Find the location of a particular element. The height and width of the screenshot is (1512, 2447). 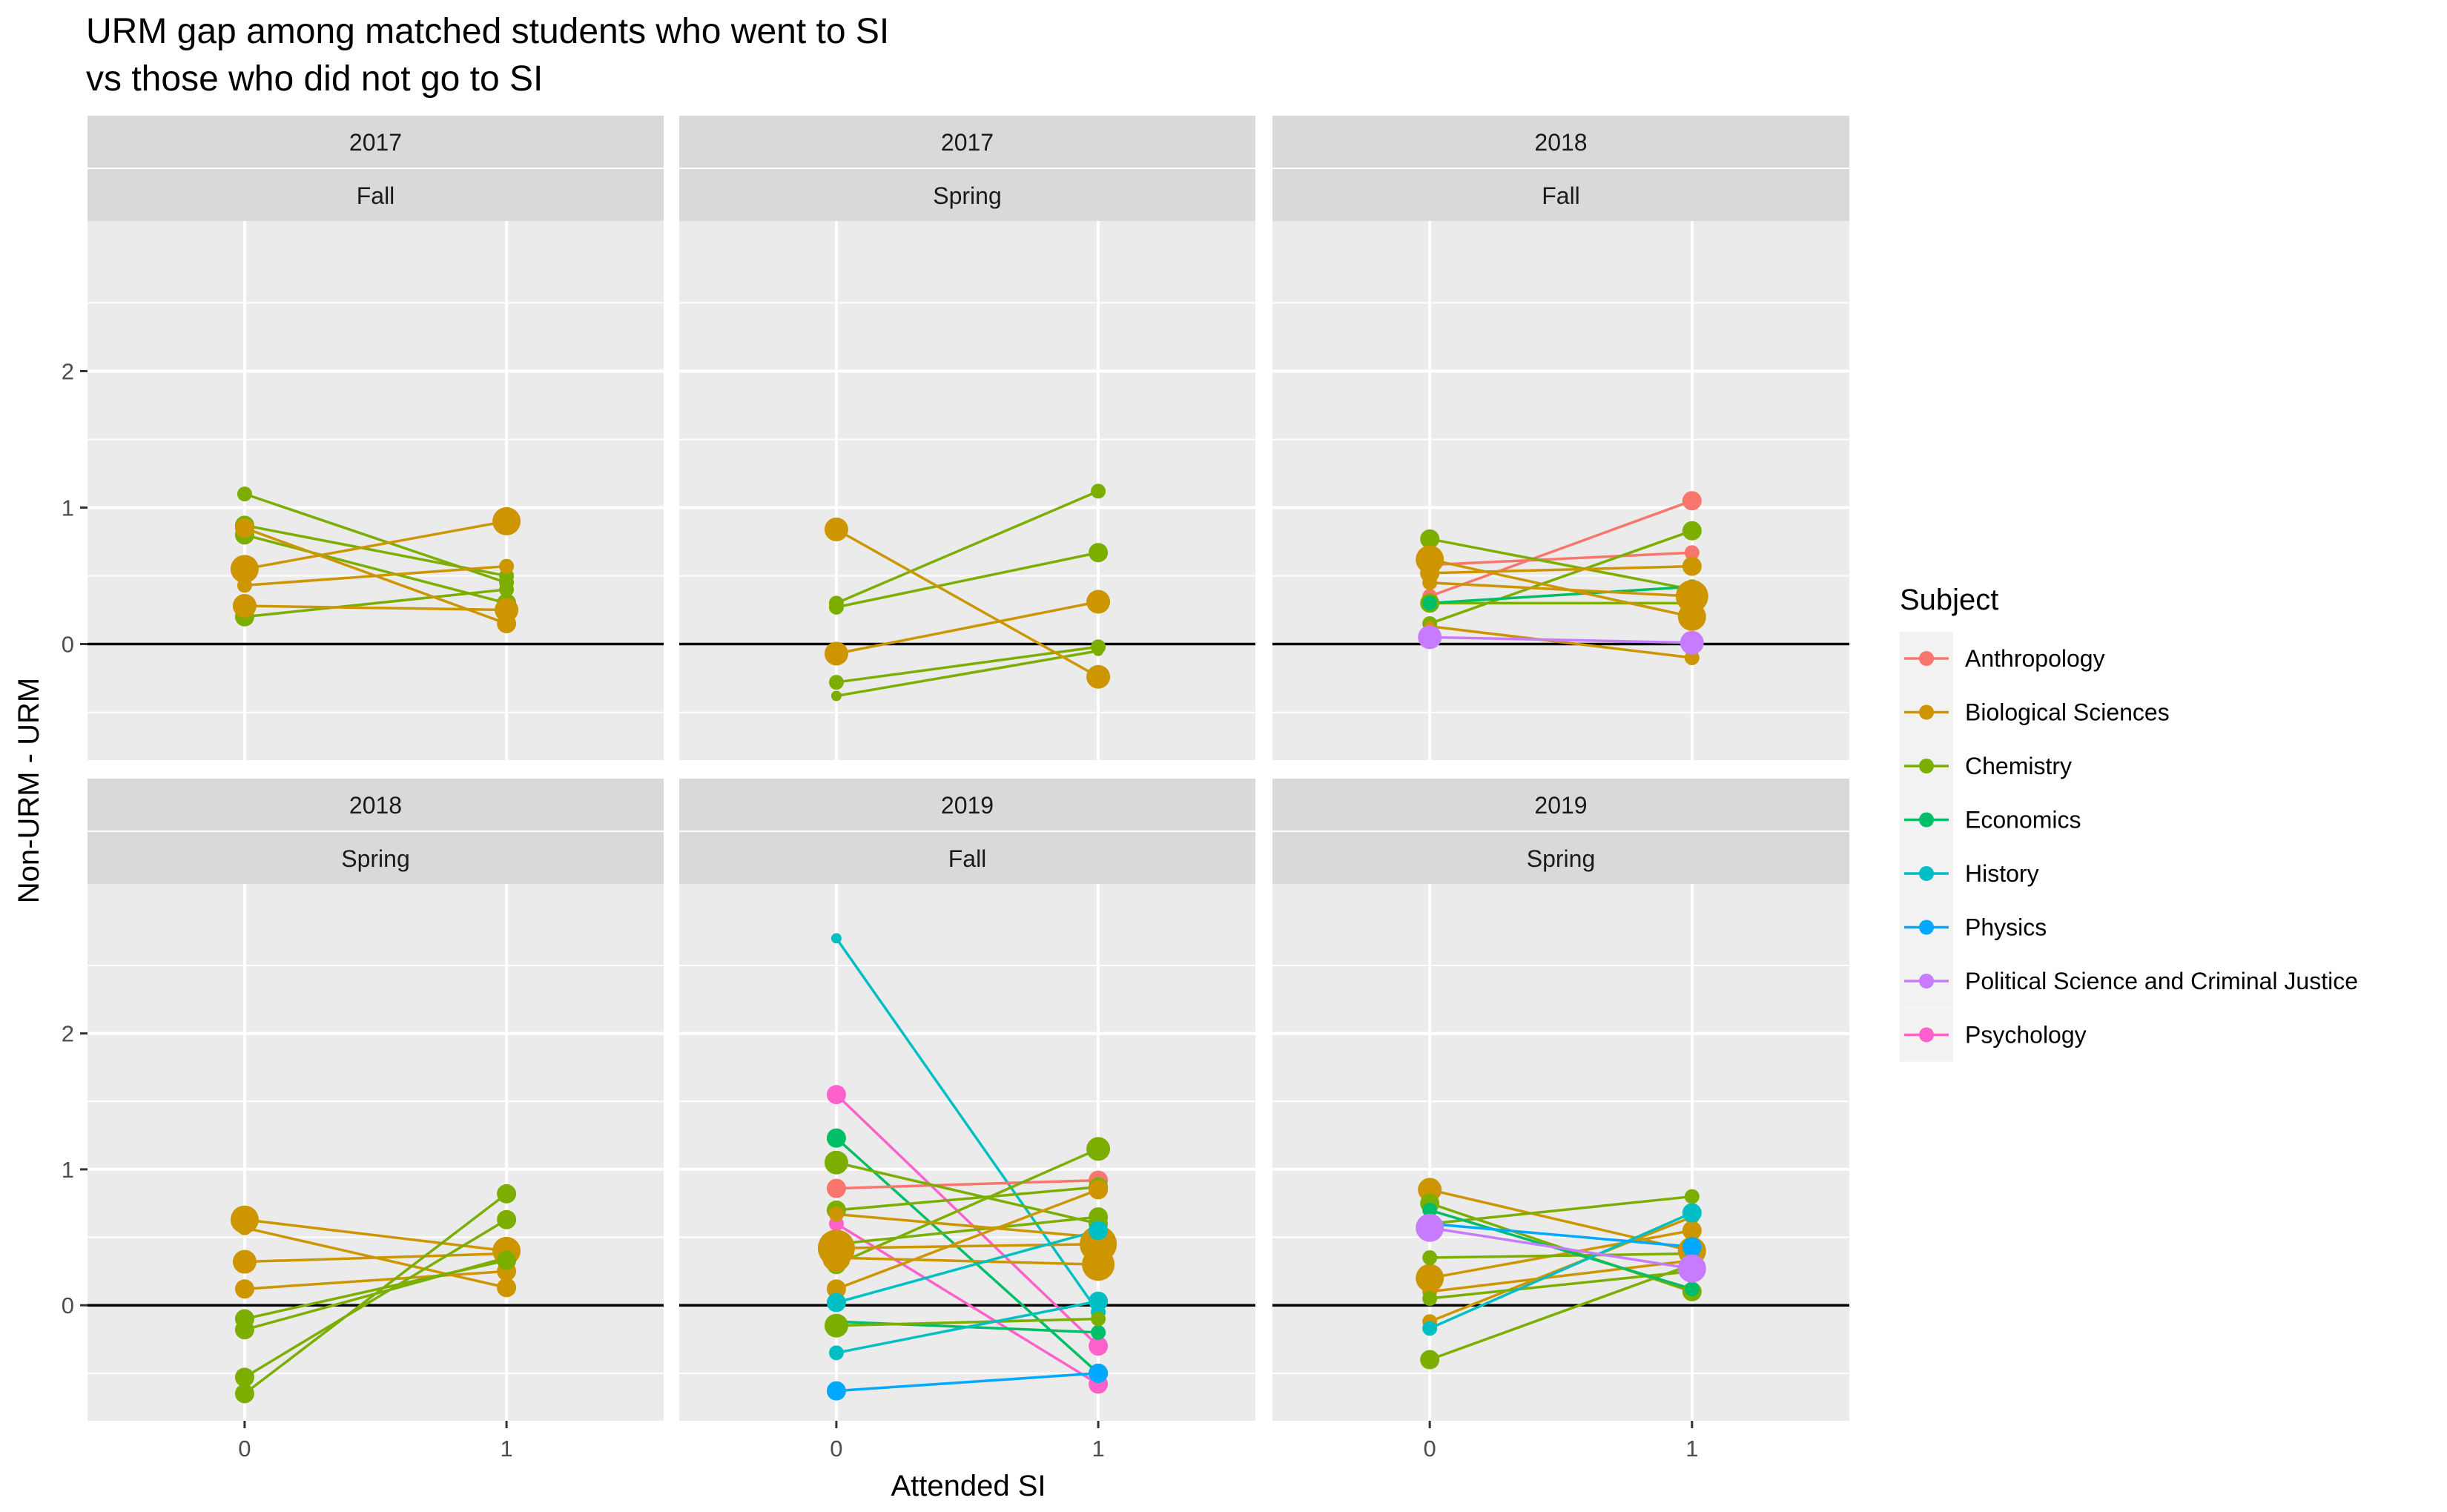

strip-term-label: Fall is located at coordinates (1561, 195).